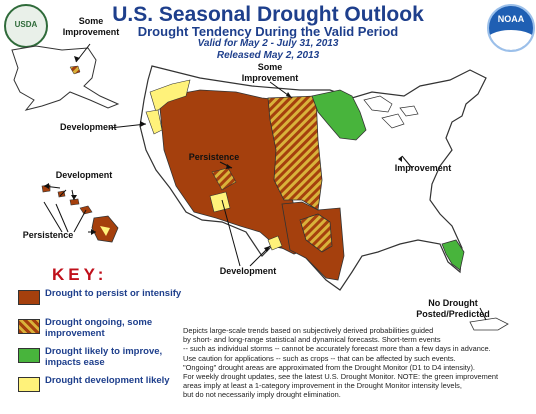  What do you see at coordinates (268, 14) in the screenshot?
I see `map-title: U.S. Seasonal Drought Outlook` at bounding box center [268, 14].